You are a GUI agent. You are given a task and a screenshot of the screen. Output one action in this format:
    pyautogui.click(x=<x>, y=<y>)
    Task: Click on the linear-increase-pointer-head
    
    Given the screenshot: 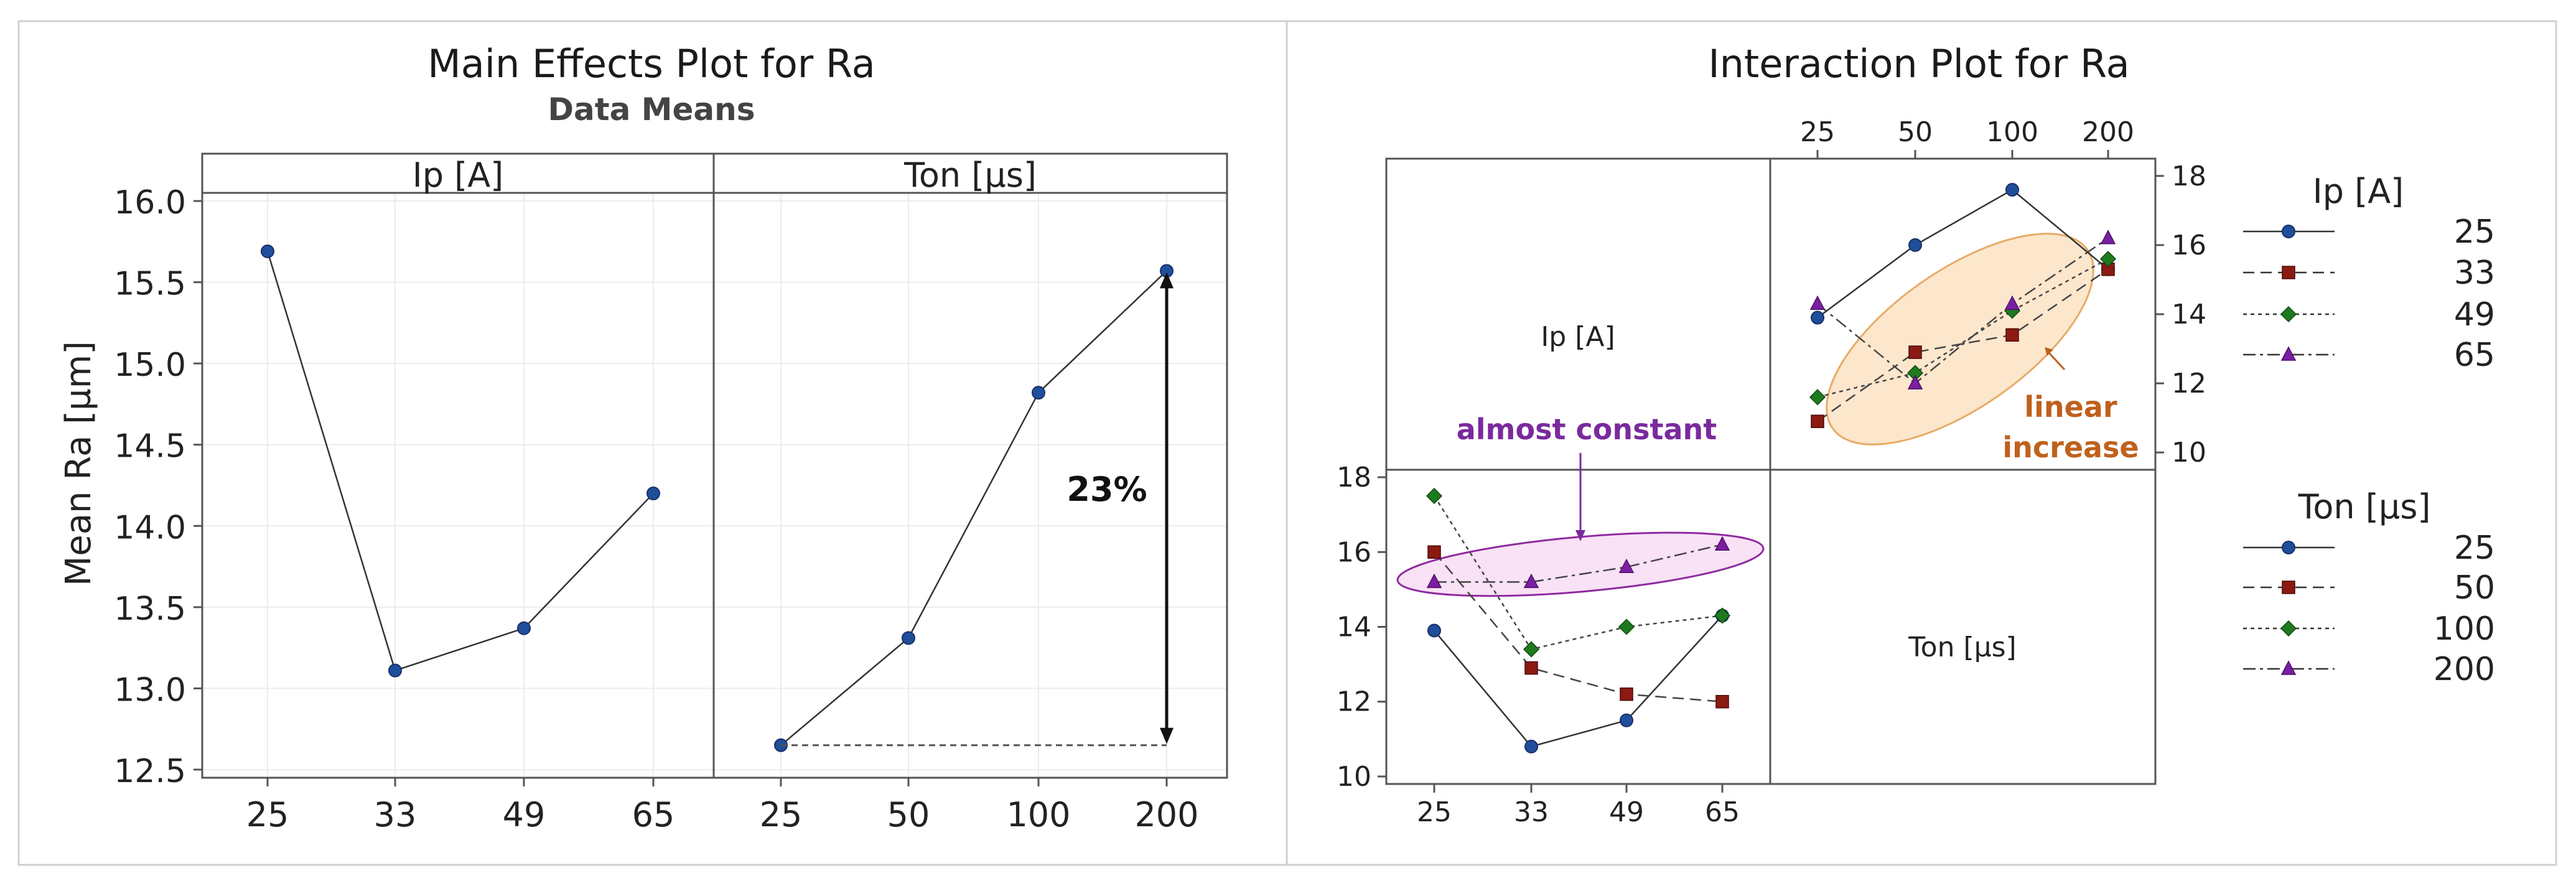 What is the action you would take?
    pyautogui.click(x=2049, y=352)
    